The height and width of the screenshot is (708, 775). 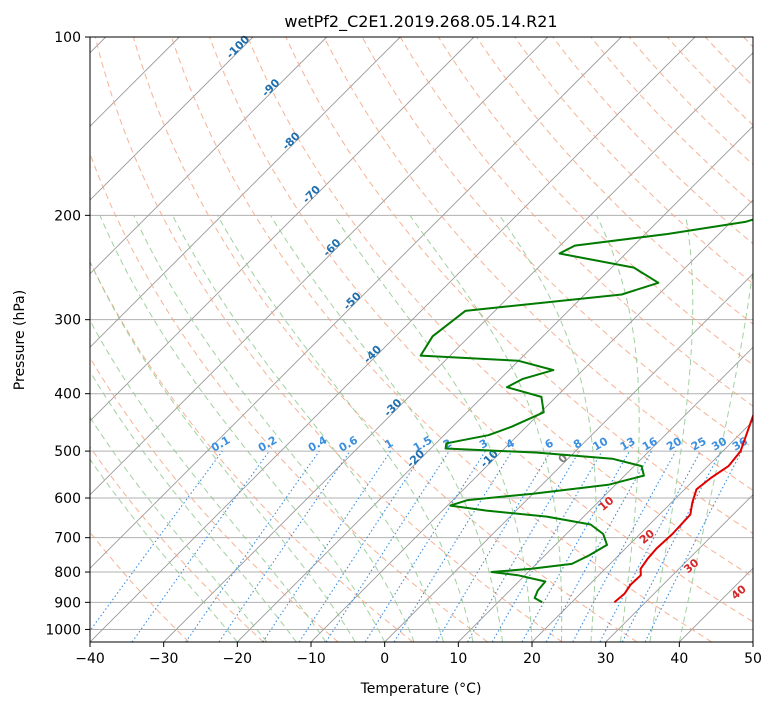 What do you see at coordinates (67, 395) in the screenshot?
I see `y-tick-label: 400` at bounding box center [67, 395].